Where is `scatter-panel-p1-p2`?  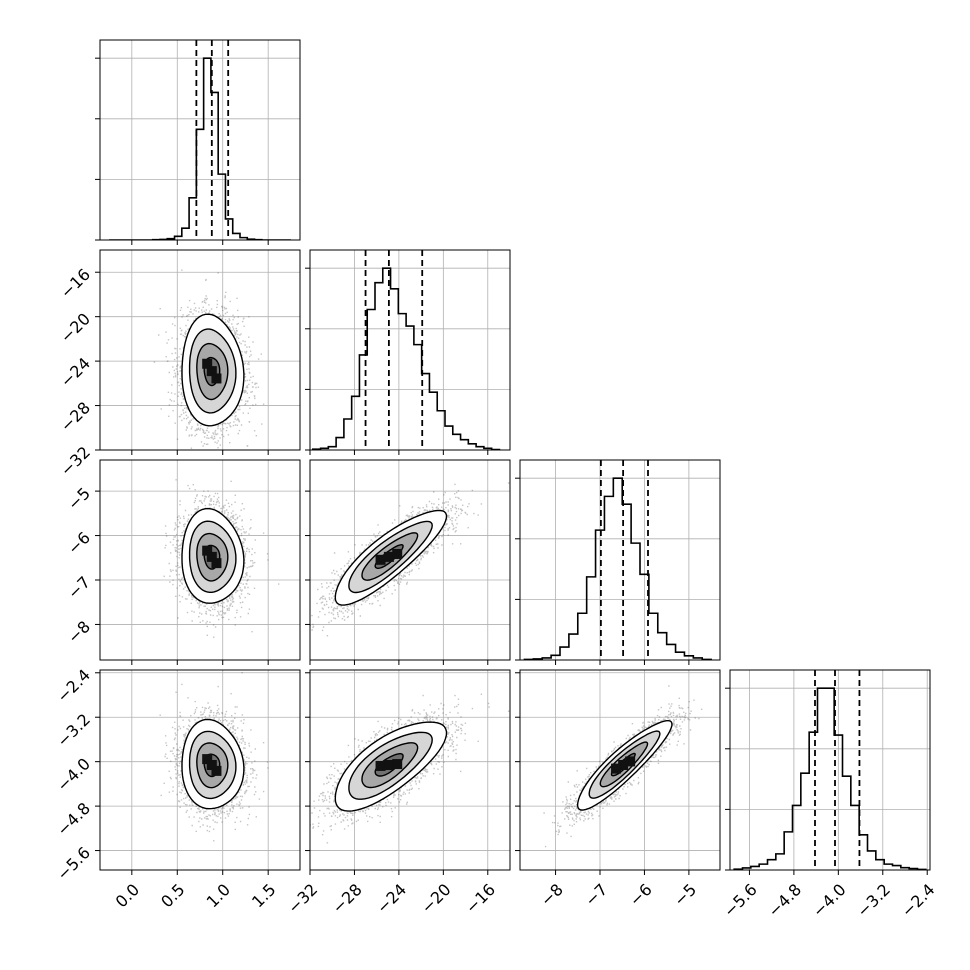
scatter-panel-p1-p2 is located at coordinates (408, 562).